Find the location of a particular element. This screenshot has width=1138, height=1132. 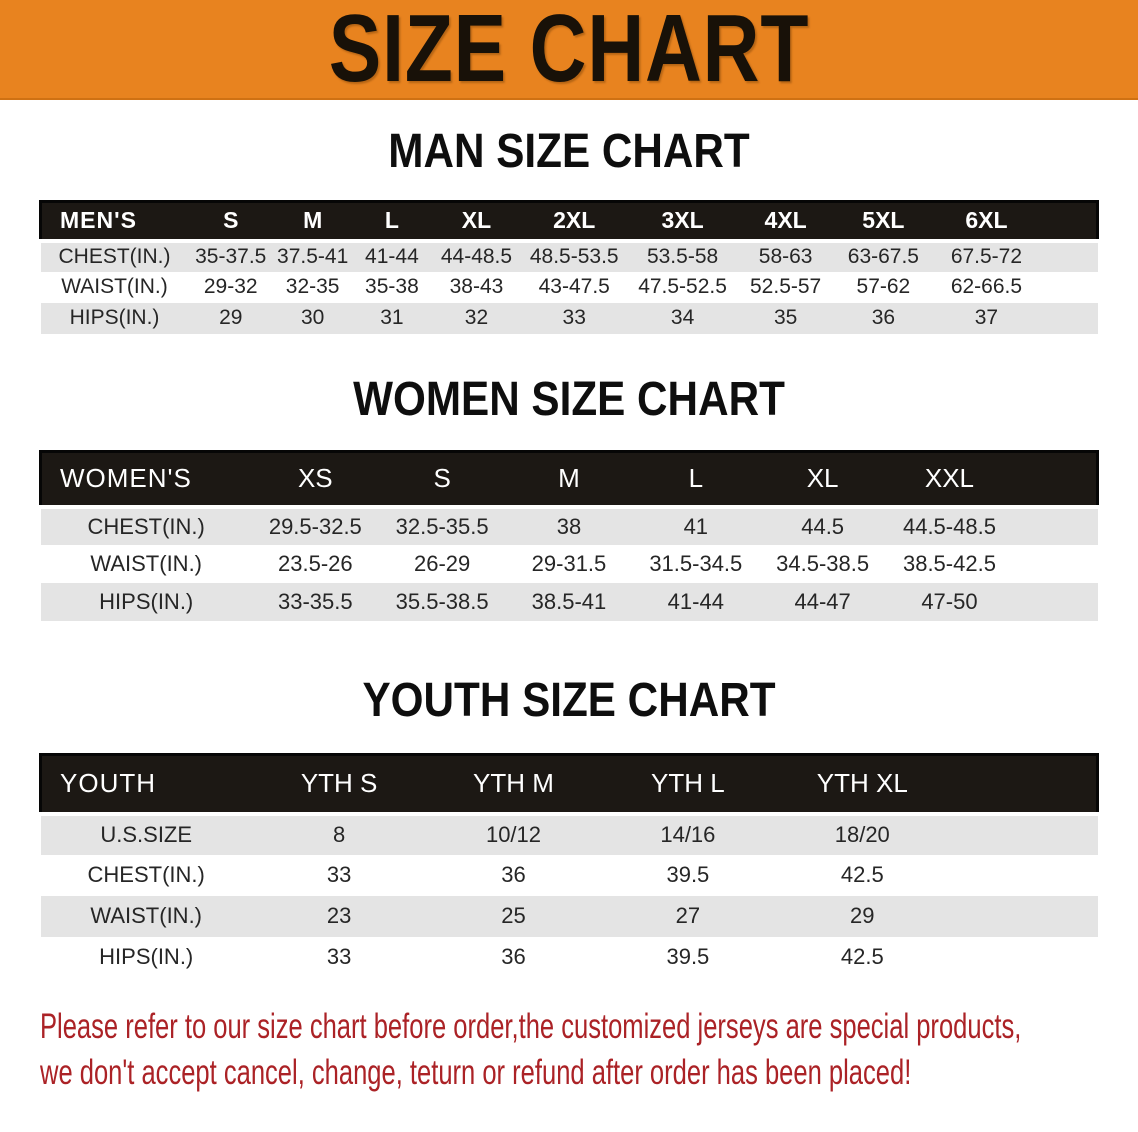

youth-section-heading: YOUTH SIZE CHART is located at coordinates (569, 700).